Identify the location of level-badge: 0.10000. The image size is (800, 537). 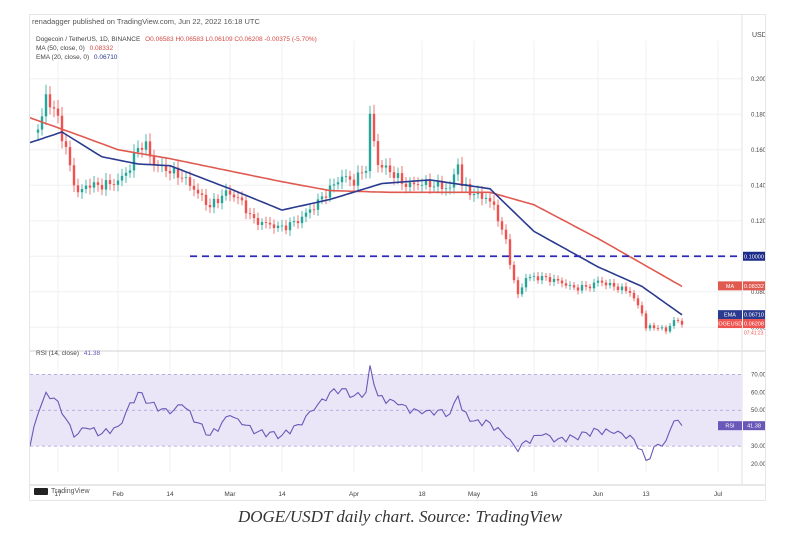
(754, 256).